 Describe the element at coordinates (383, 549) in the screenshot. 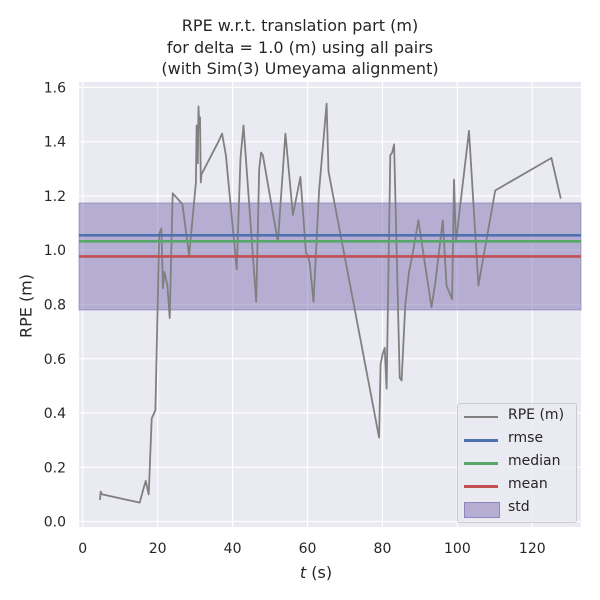

I see `x-tick-label: 80` at that location.